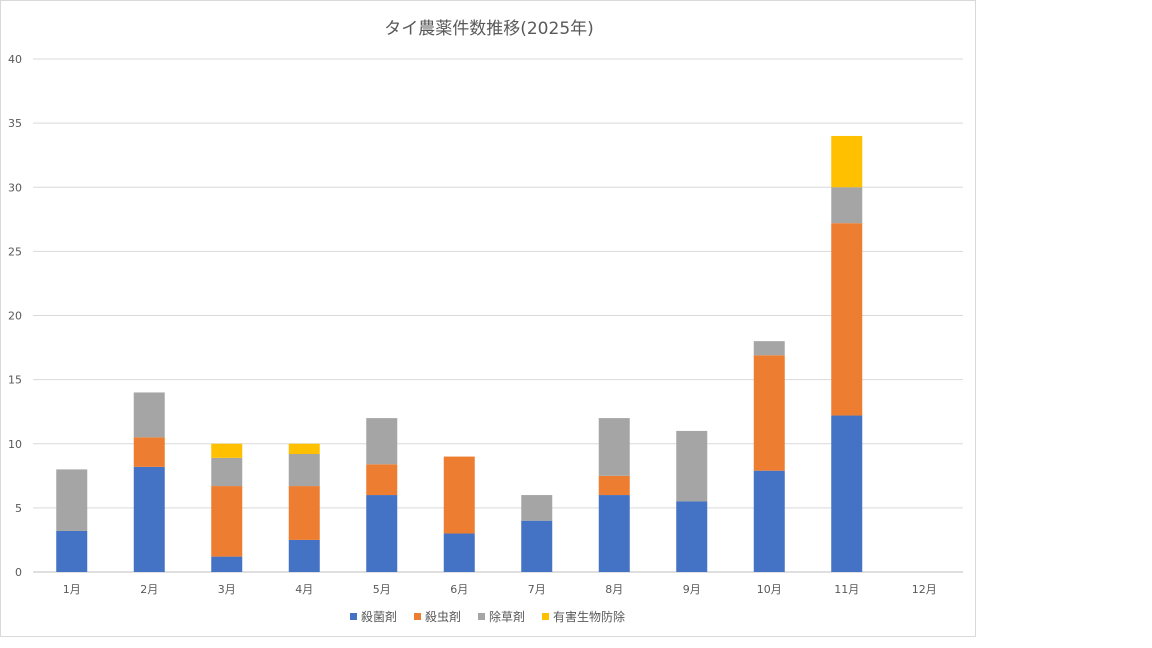 This screenshot has height=648, width=1152. What do you see at coordinates (15, 380) in the screenshot?
I see `y-tick-label: 15` at bounding box center [15, 380].